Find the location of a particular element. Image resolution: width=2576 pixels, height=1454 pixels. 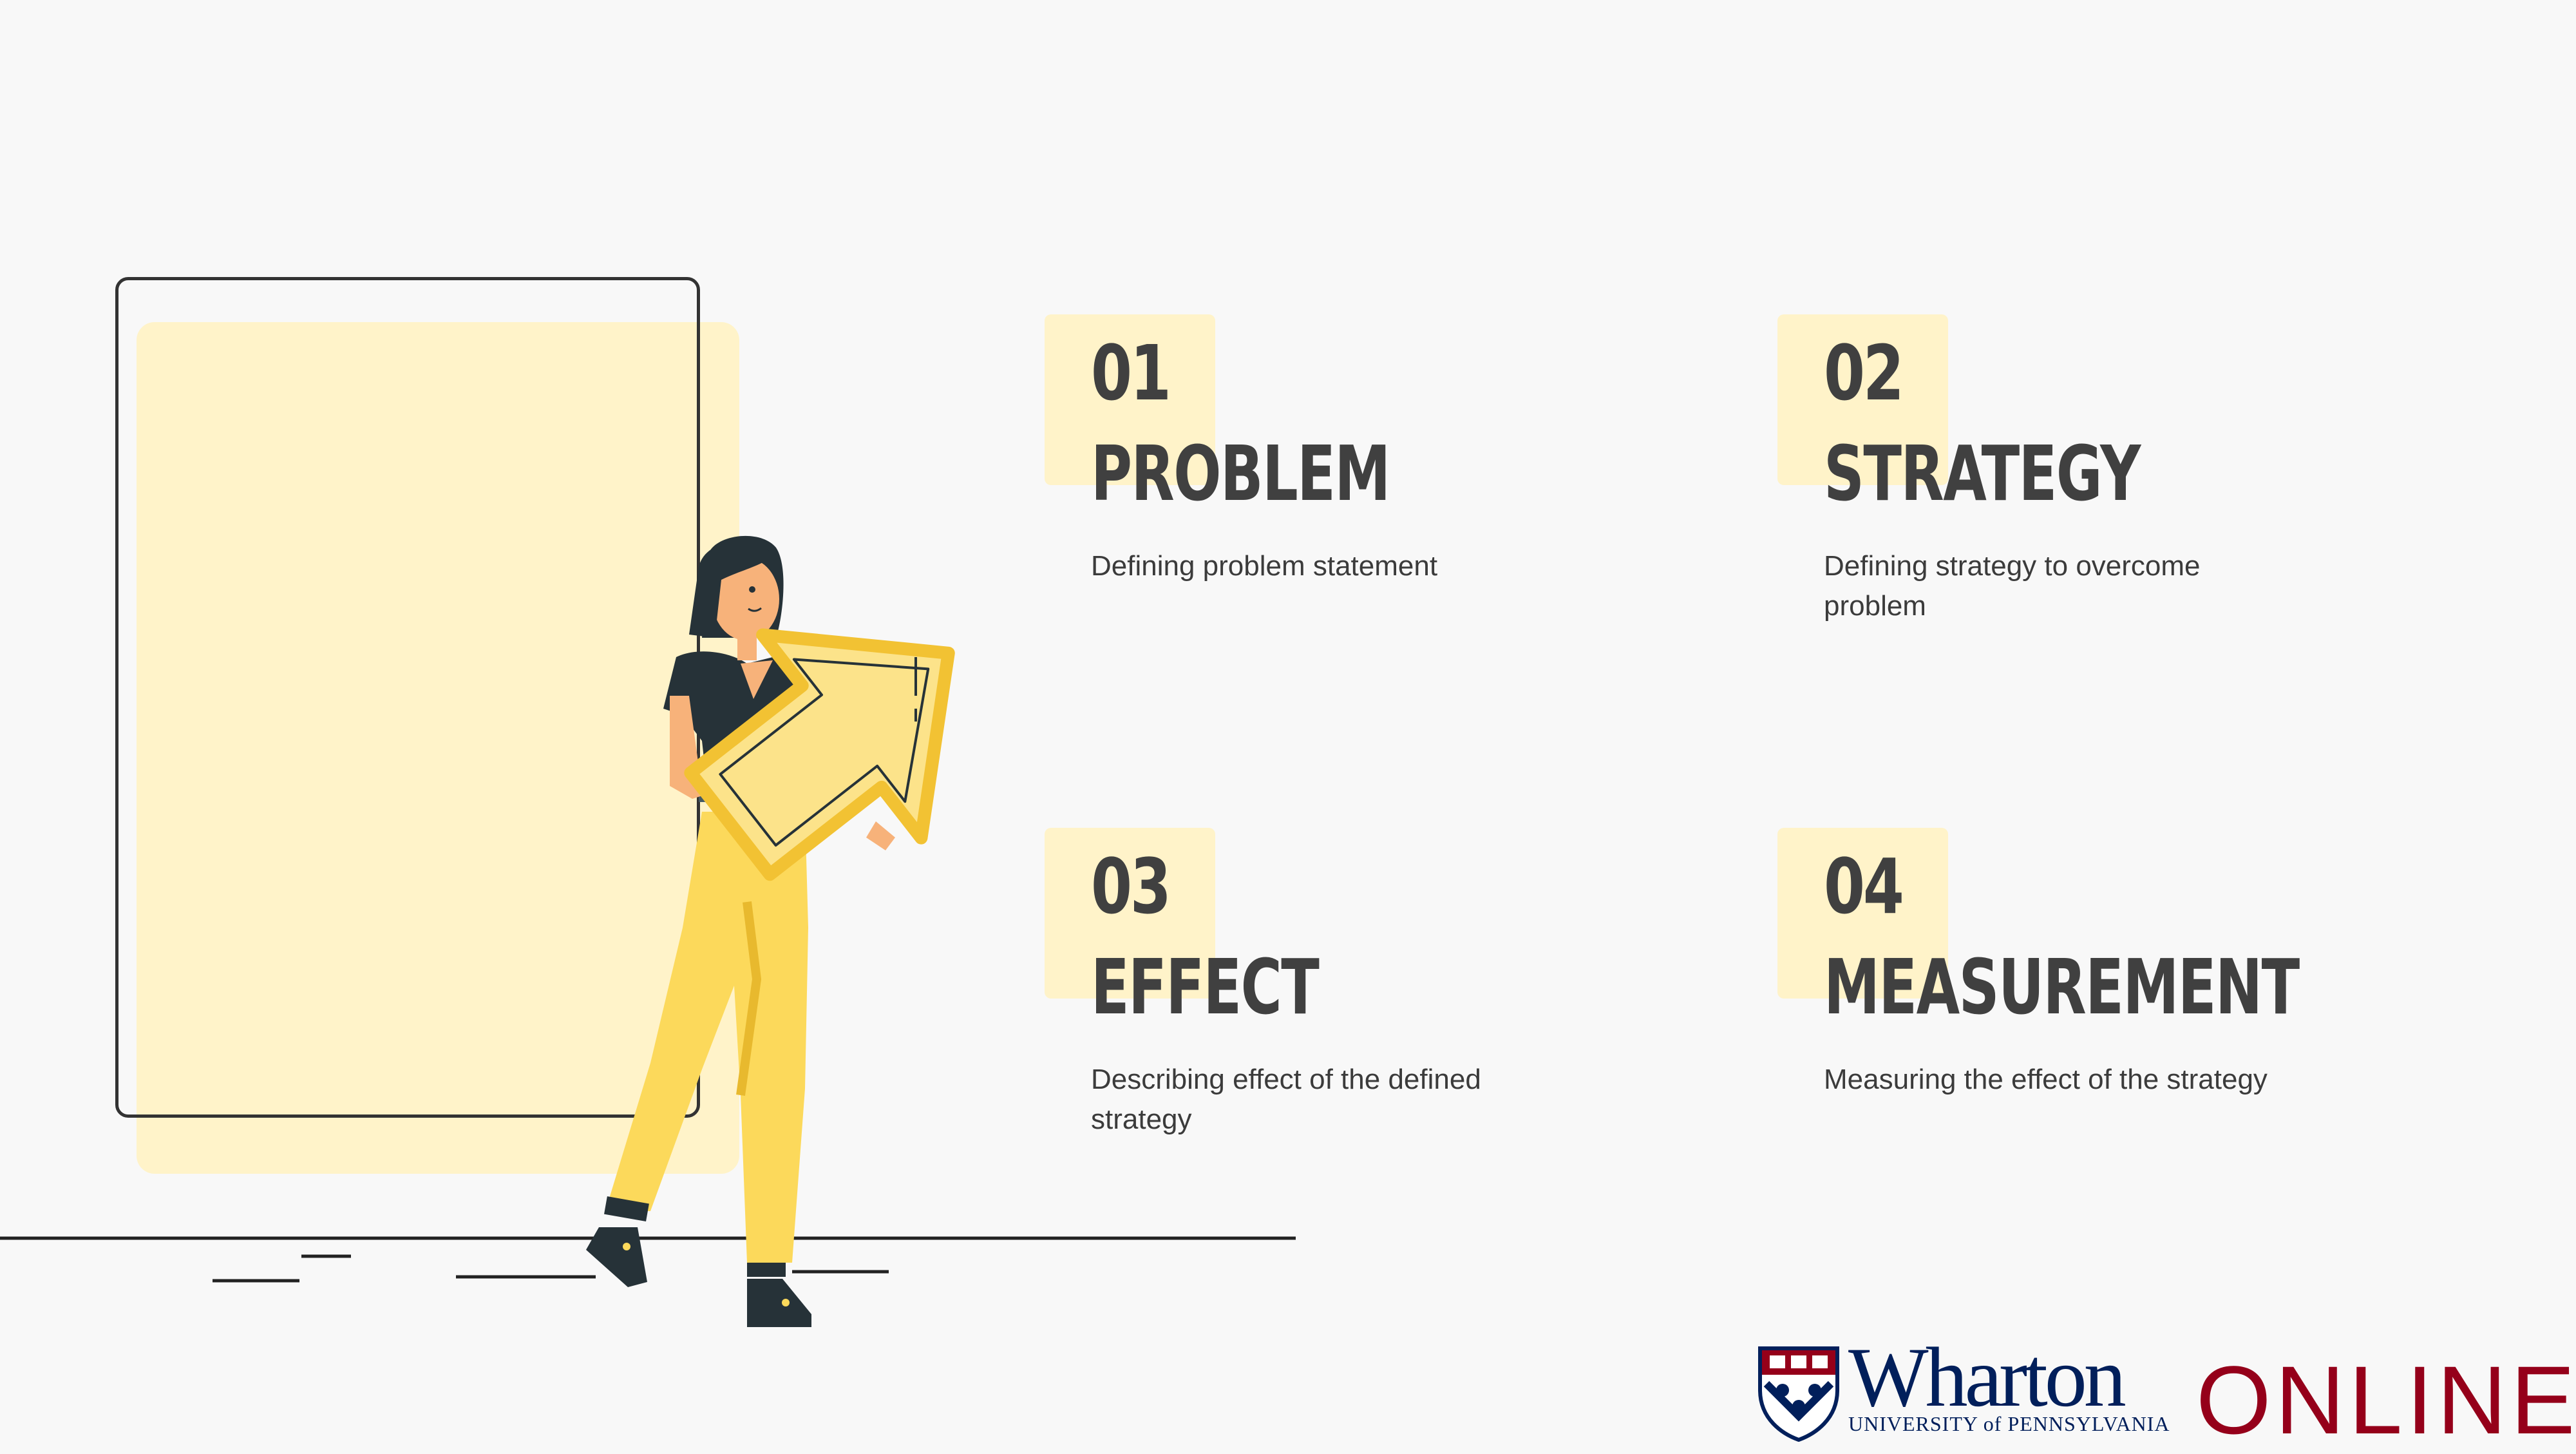

step-number: 04 is located at coordinates (1864, 886).